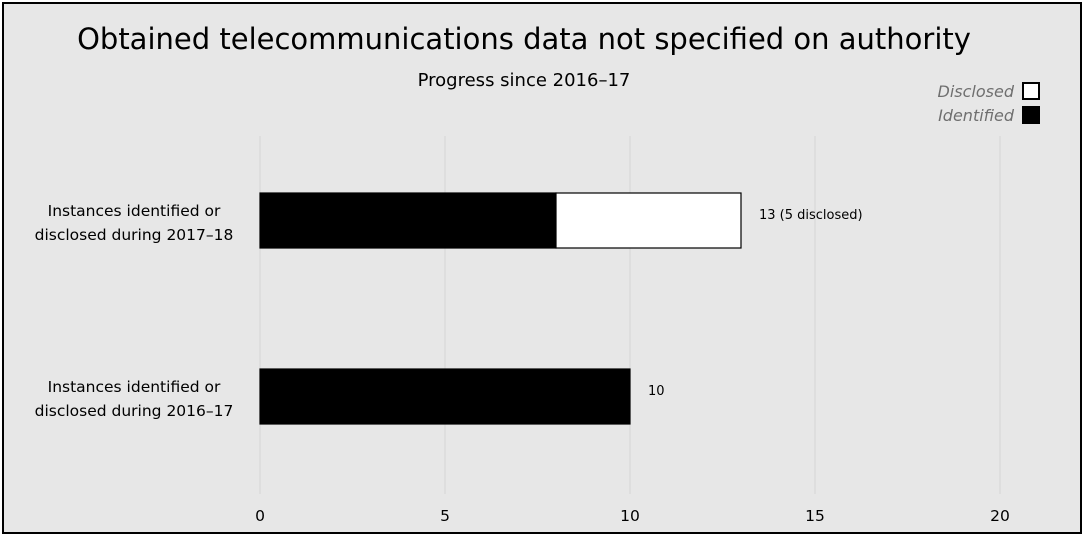  I want to click on x-tick-label-0: 0, so click(260, 516).